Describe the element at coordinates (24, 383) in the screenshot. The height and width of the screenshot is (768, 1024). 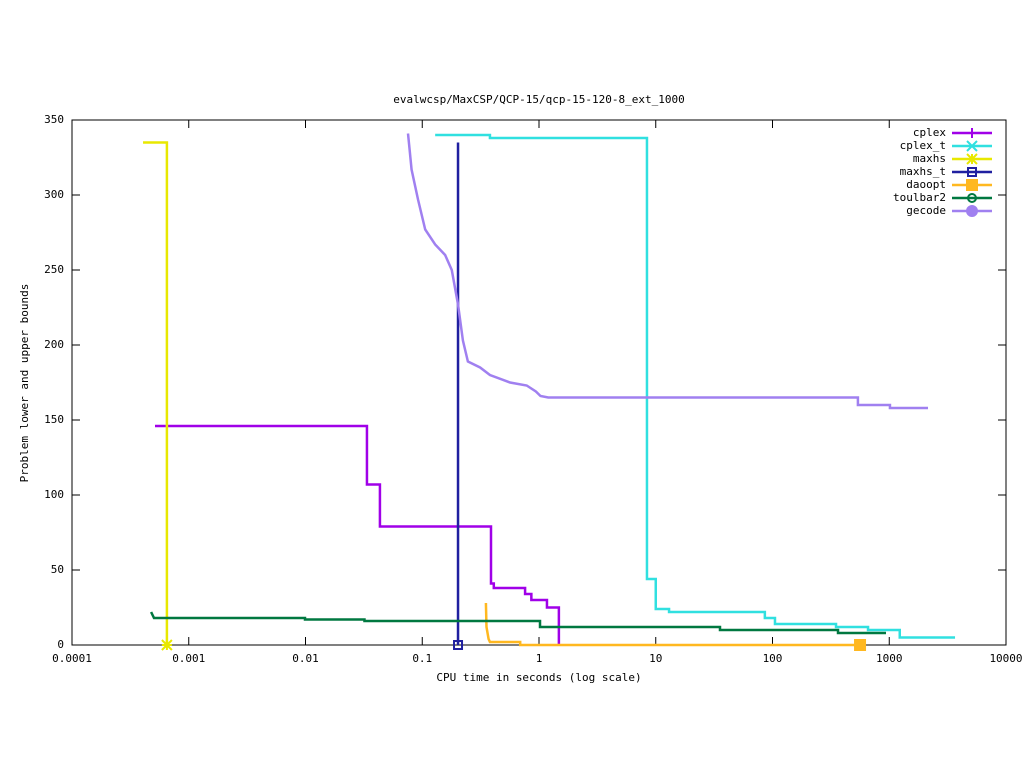
I see `y-axis-label: Problem lower and upper bounds` at that location.